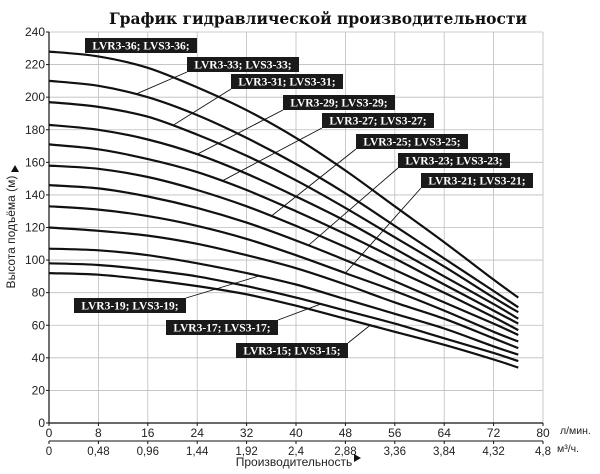 Image resolution: width=600 pixels, height=474 pixels. I want to click on y-tick-label: 20, so click(39, 390).